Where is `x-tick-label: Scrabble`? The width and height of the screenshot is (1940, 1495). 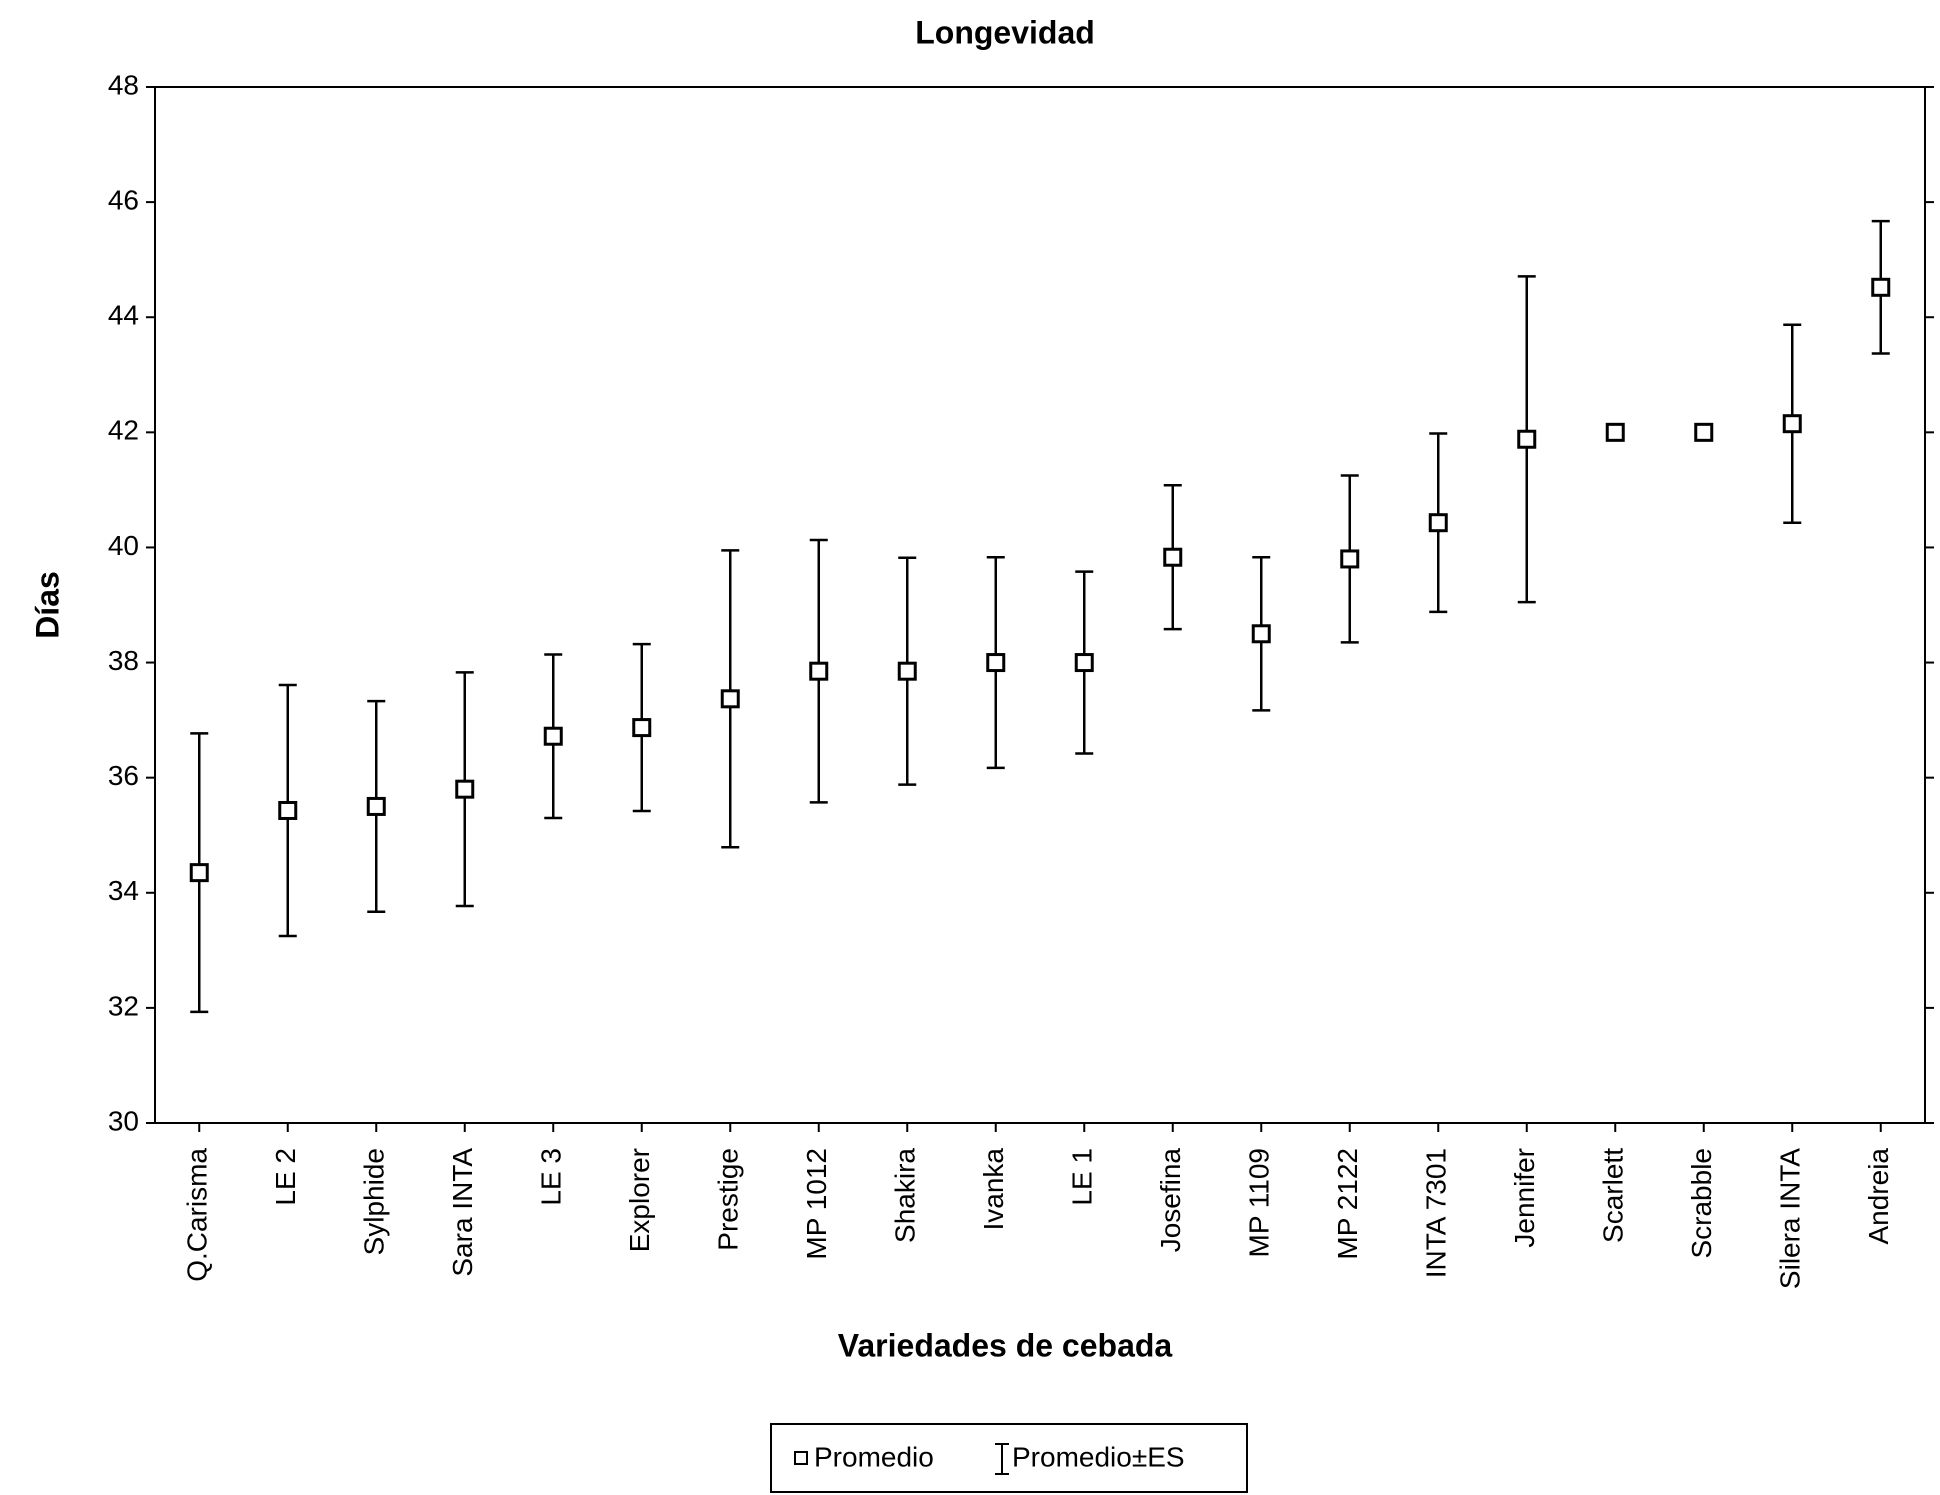 x-tick-label: Scrabble is located at coordinates (1701, 1203).